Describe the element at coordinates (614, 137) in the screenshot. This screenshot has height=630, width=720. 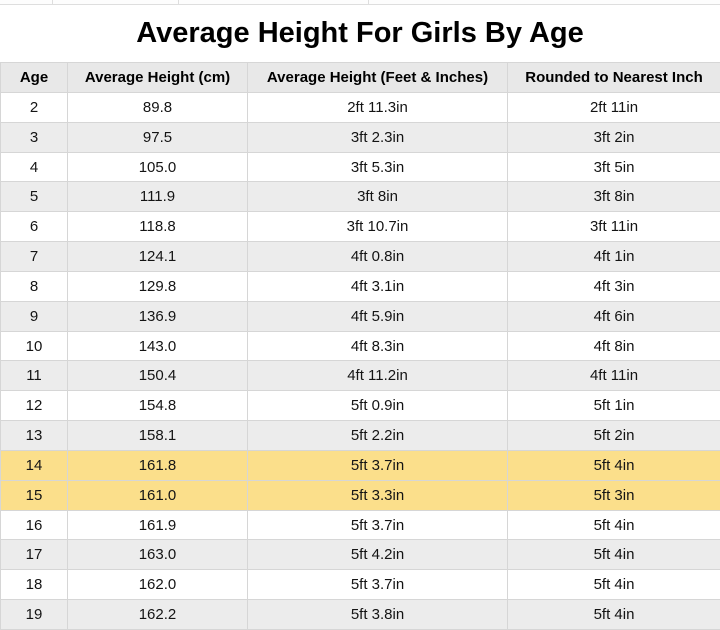
I see `rounded-cell: 3ft 2in` at that location.